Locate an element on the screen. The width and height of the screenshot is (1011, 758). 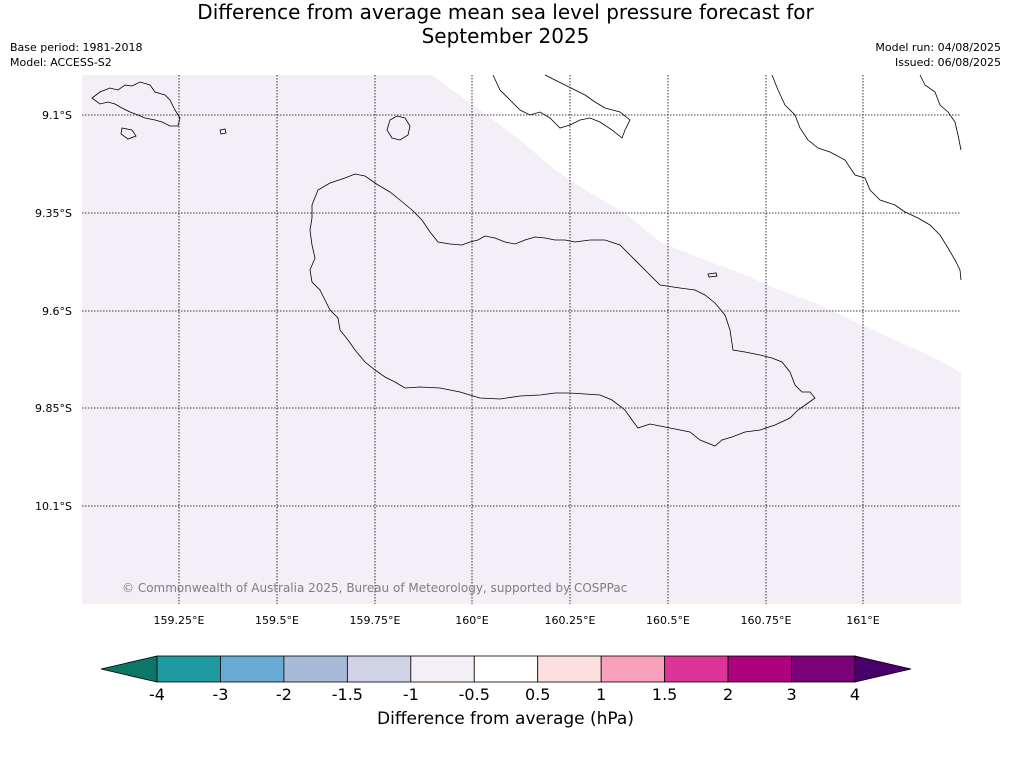
islet-small-coastline is located at coordinates (712, 275).